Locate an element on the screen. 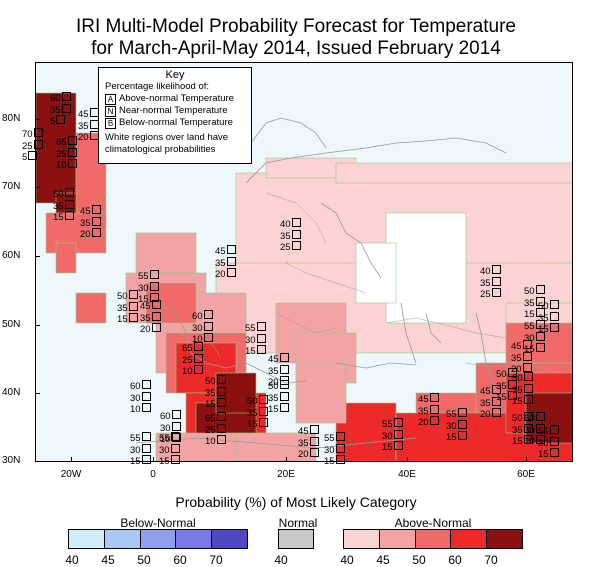 Image resolution: width=592 pixels, height=567 pixels. key-subtitle: Percentage likelihood of: is located at coordinates (157, 86).